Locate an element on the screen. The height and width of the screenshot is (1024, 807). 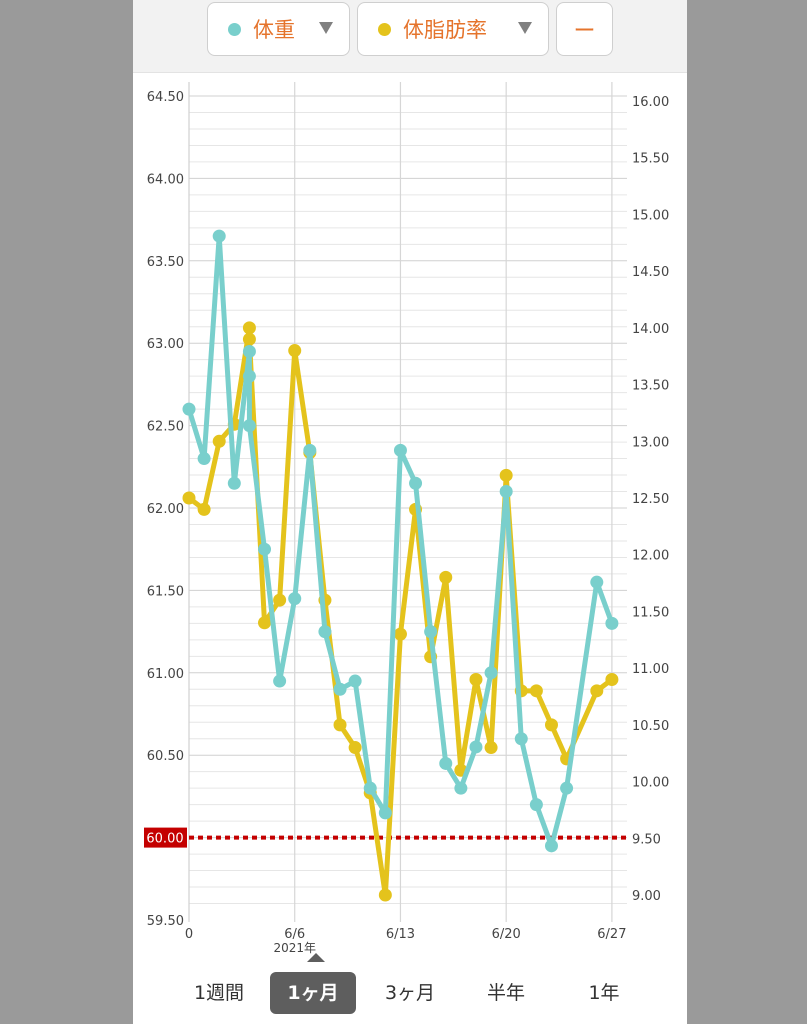
third-series-selector: ー is located at coordinates (584, 29).